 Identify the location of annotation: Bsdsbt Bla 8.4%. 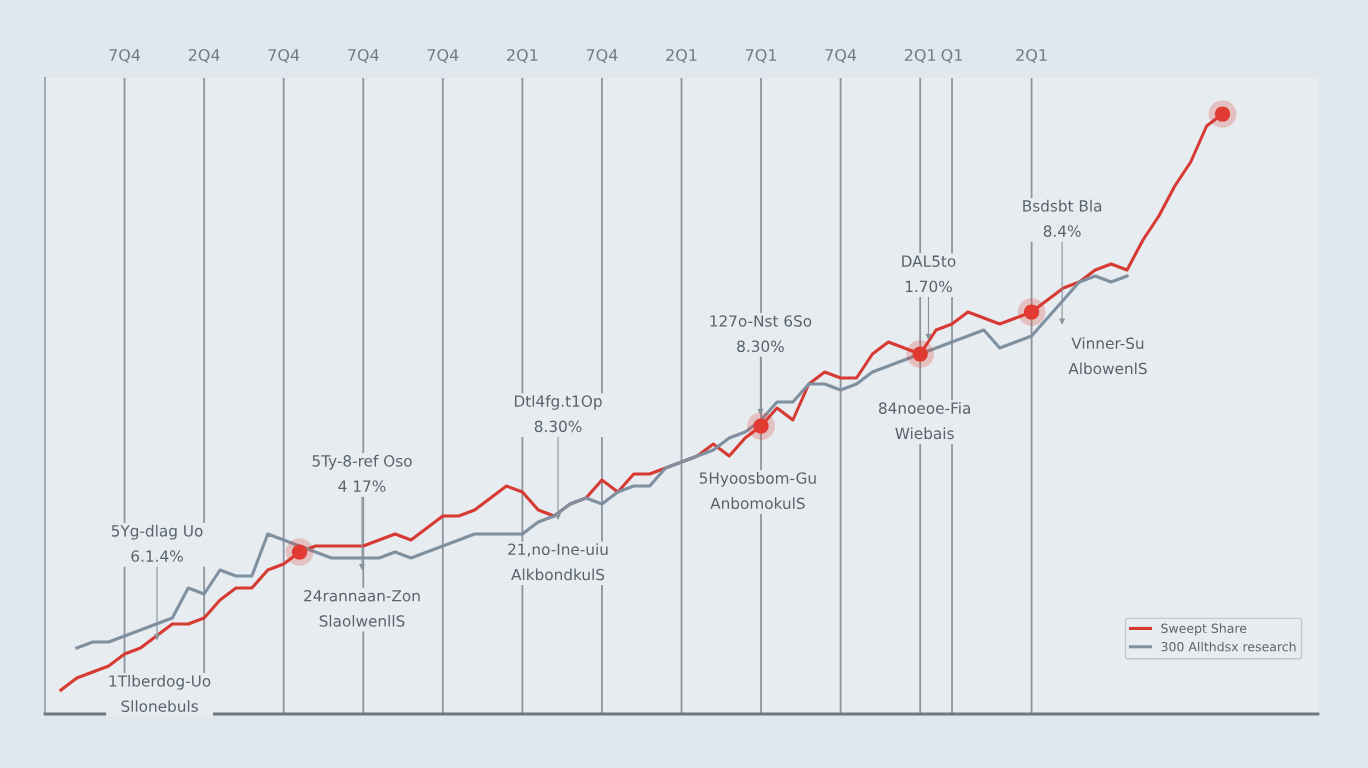
(1062, 218).